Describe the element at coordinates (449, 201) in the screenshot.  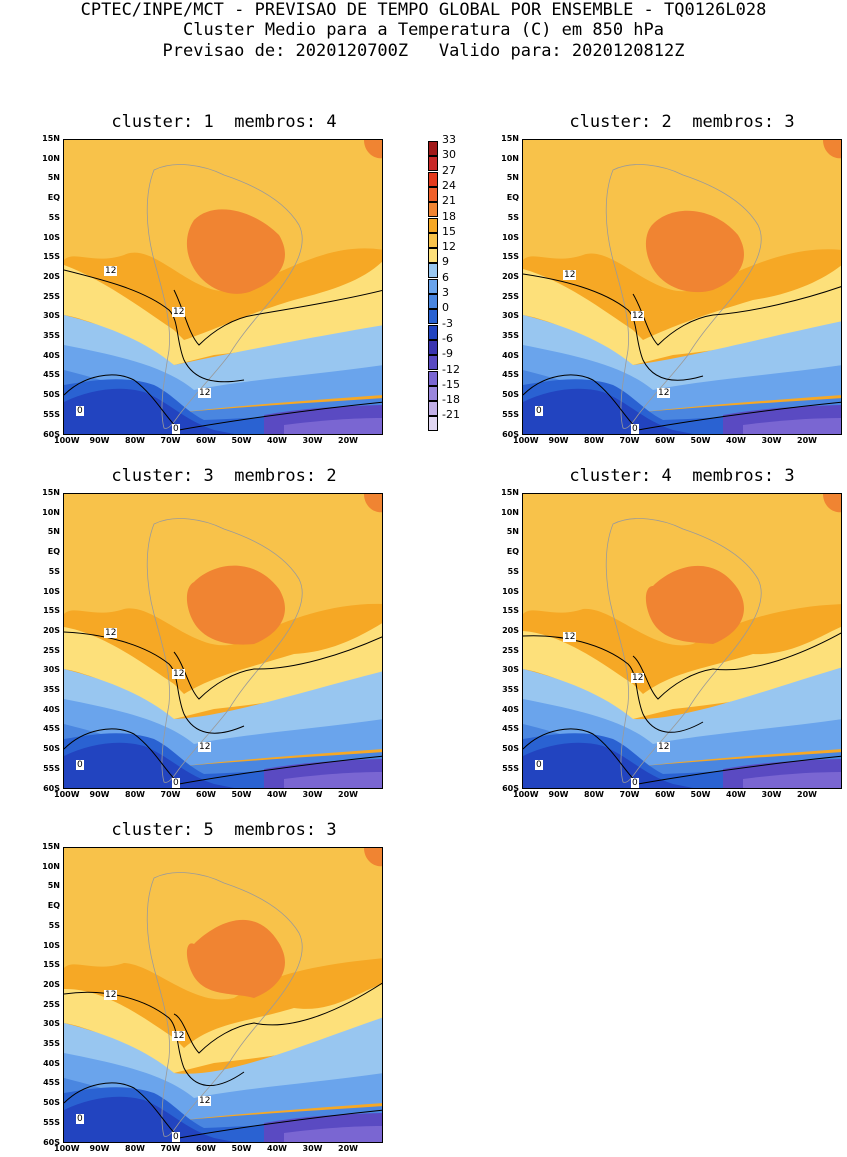
I see `colorbar-label: 21` at that location.